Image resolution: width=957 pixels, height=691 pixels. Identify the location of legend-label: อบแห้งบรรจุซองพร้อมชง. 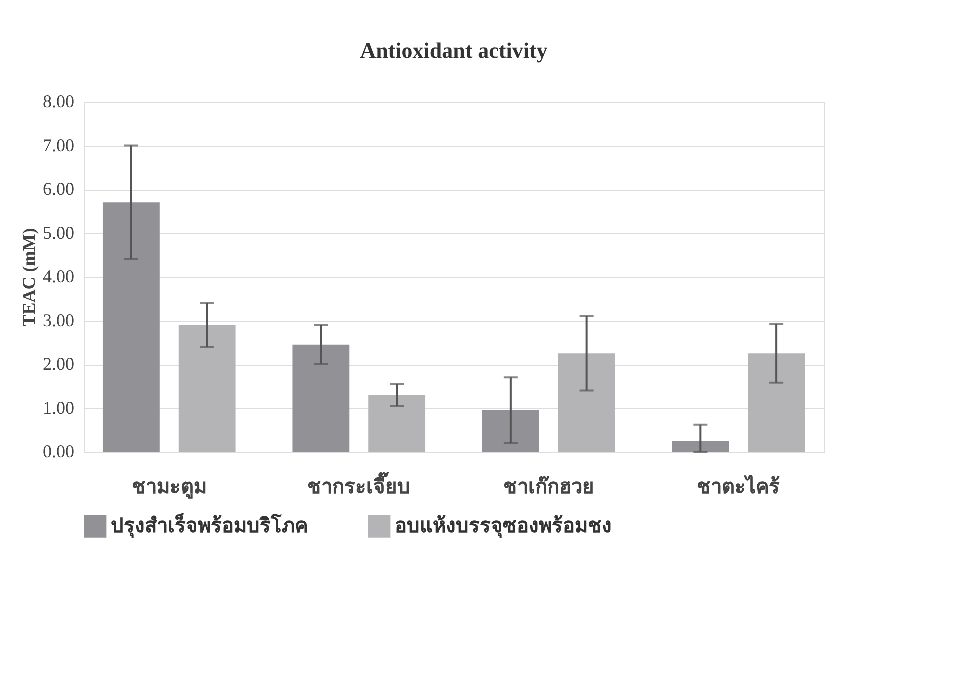
(503, 526).